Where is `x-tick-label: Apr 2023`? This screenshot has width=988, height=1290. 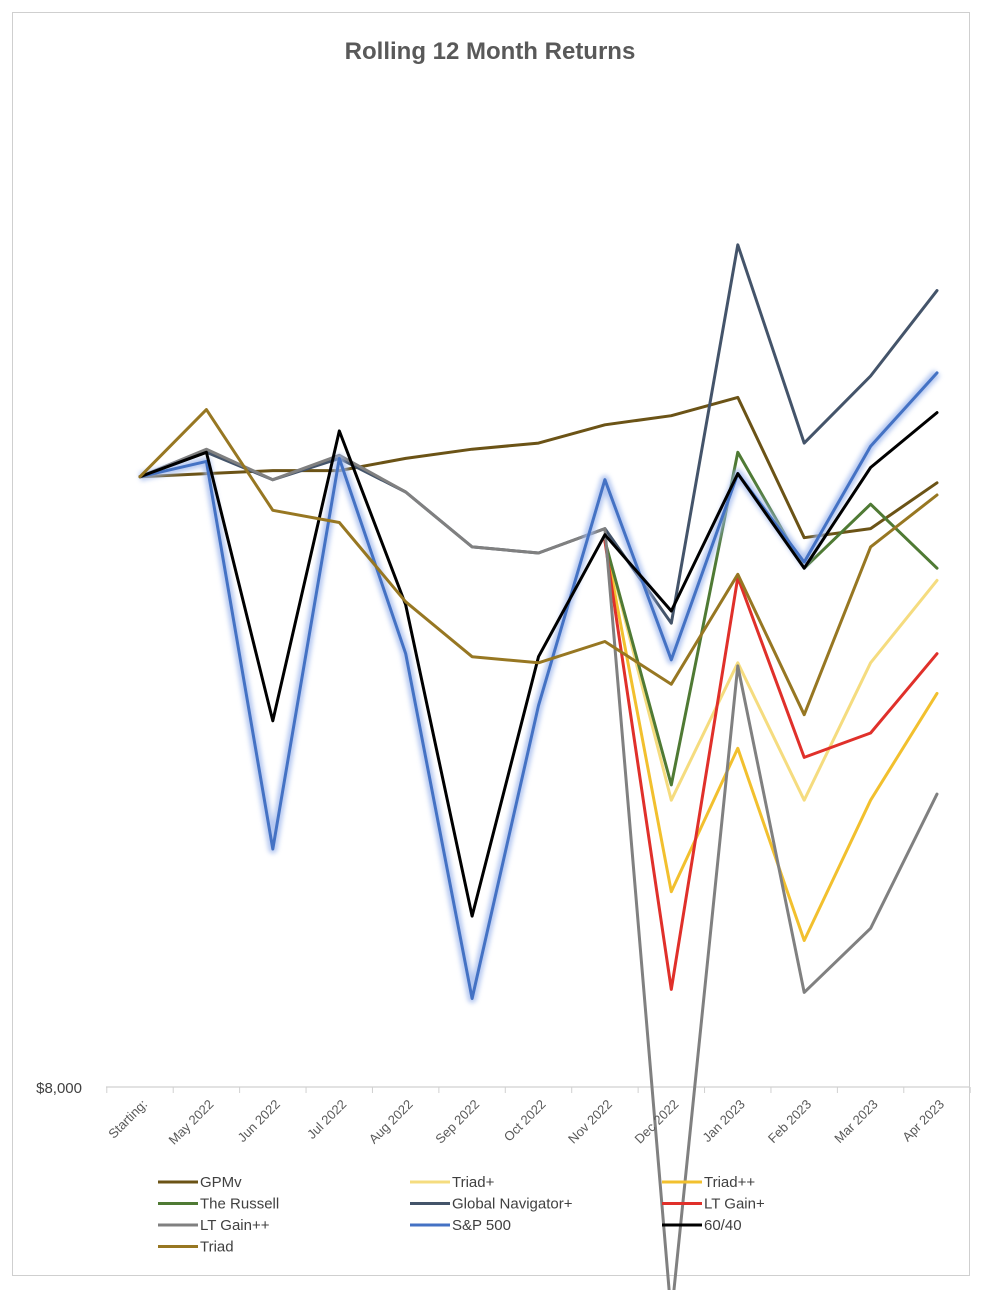 x-tick-label: Apr 2023 is located at coordinates (923, 1121).